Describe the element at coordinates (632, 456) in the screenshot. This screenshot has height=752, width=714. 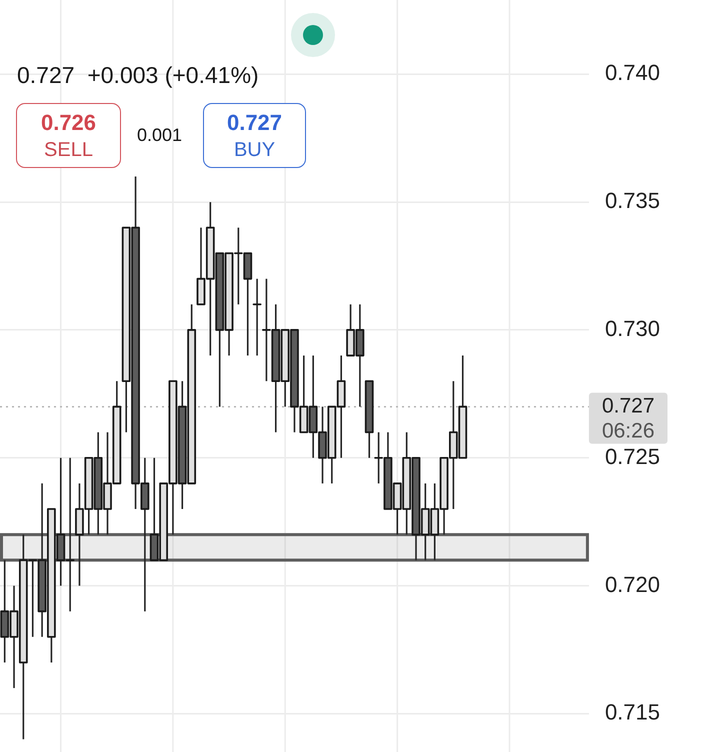
I see `y-tick-label: 0.725` at that location.